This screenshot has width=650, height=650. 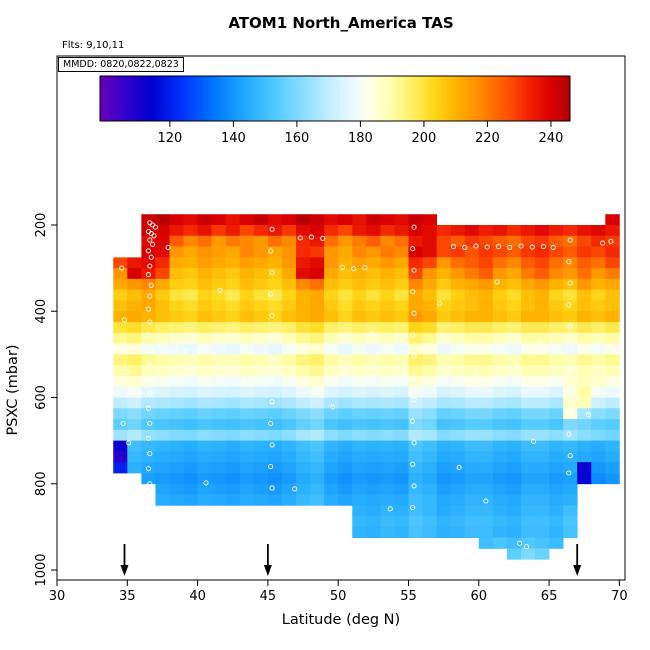 What do you see at coordinates (338, 596) in the screenshot?
I see `x-tick-label: 50` at bounding box center [338, 596].